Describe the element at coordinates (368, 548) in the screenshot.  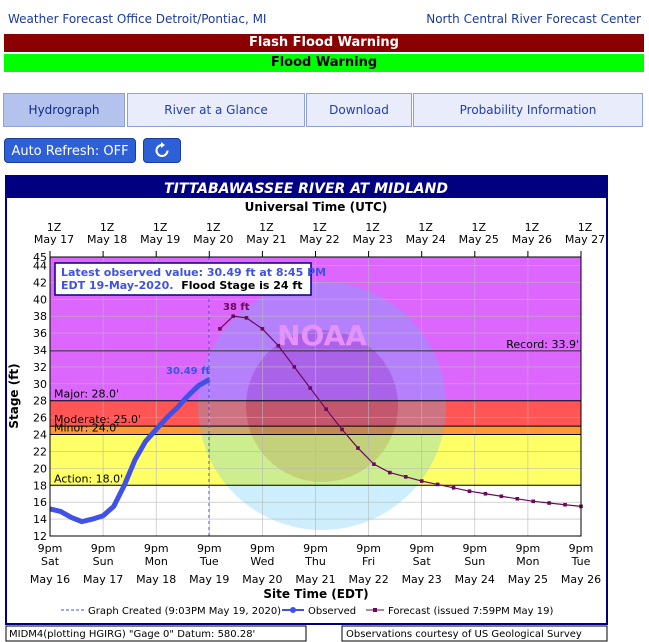
I see `bottom-tick-time-6: 9pm` at that location.